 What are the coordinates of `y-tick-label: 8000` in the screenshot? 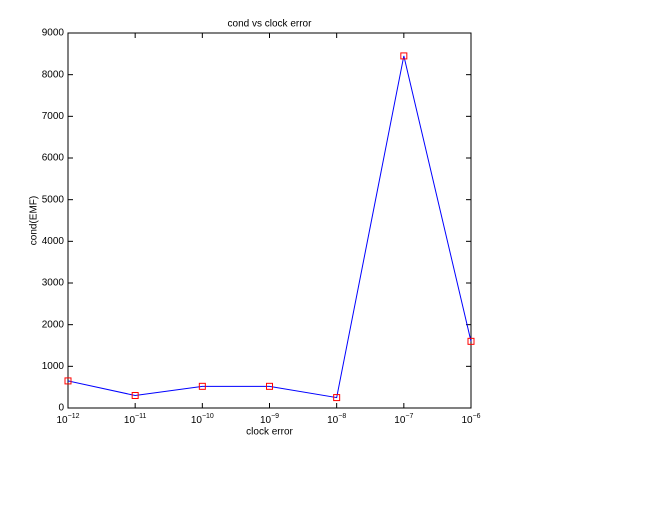 It's located at (53, 74).